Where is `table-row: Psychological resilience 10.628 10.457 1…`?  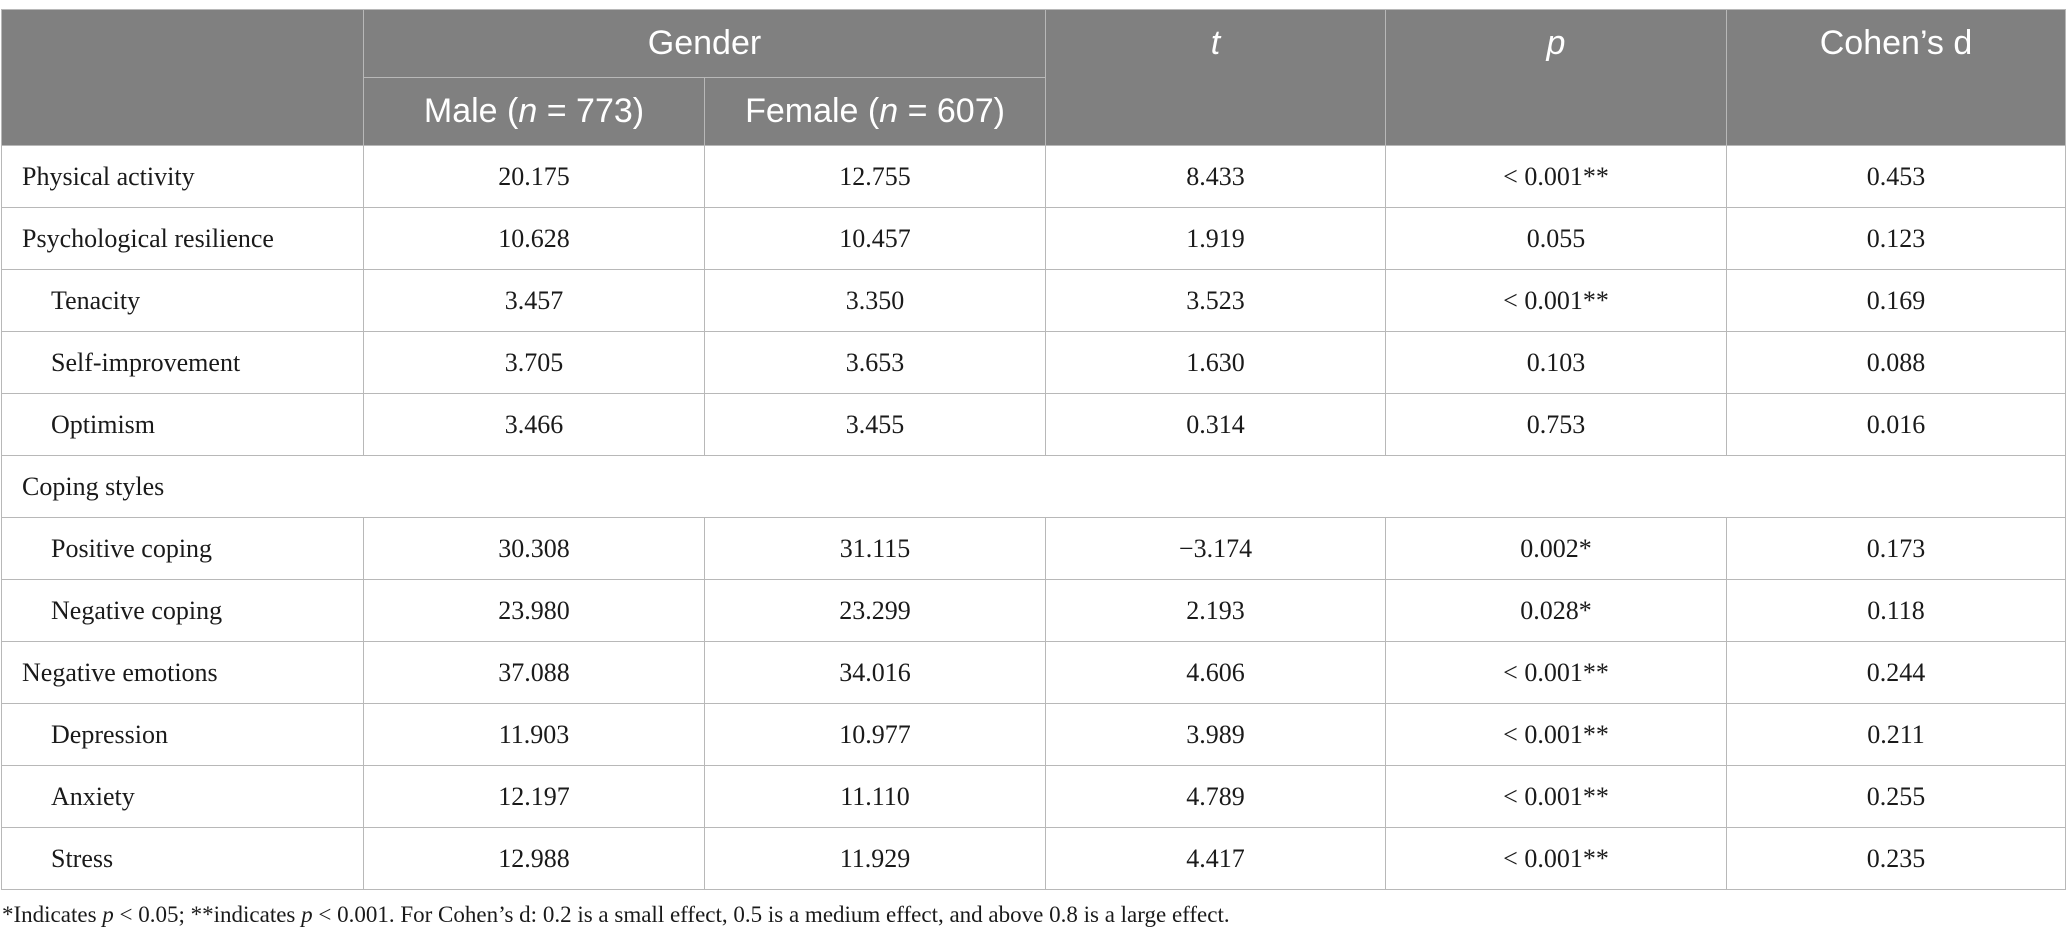
table-row: Psychological resilience 10.628 10.457 1… is located at coordinates (1033, 238).